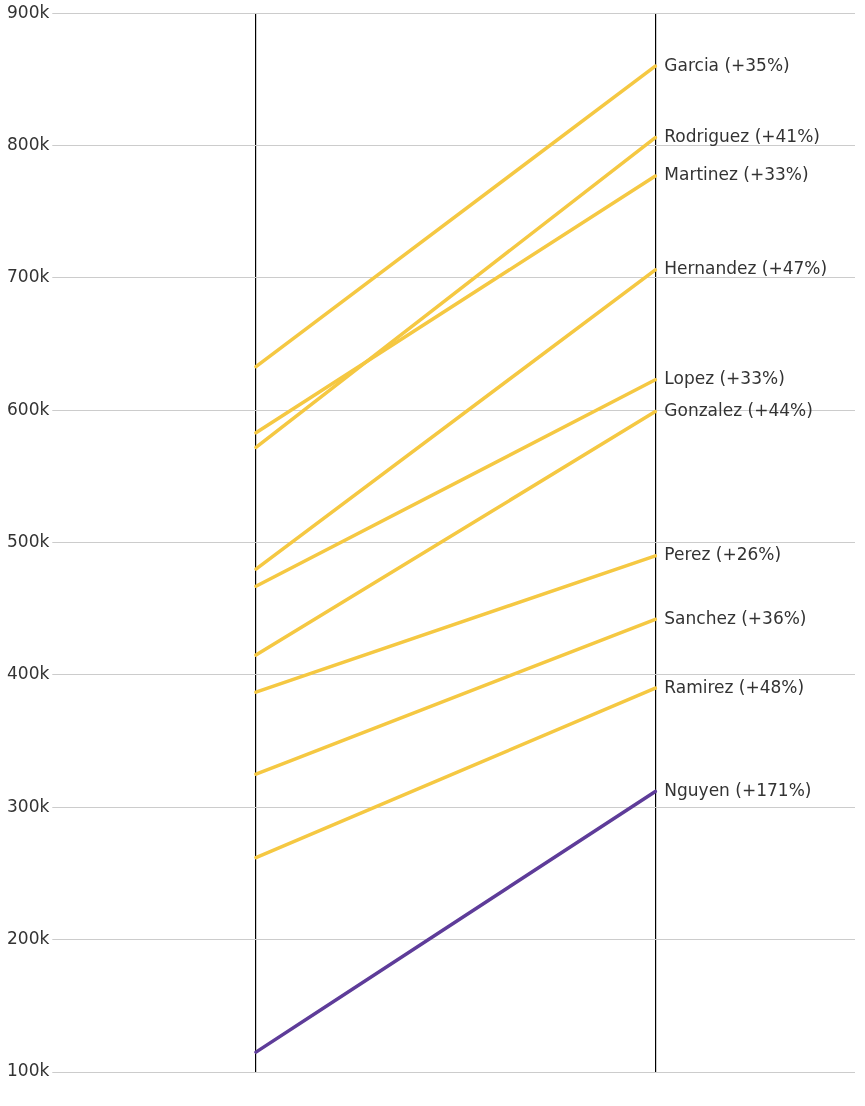 This screenshot has height=1106, width=865. Describe the element at coordinates (28, 11) in the screenshot. I see `y-tick-label: 900k` at that location.